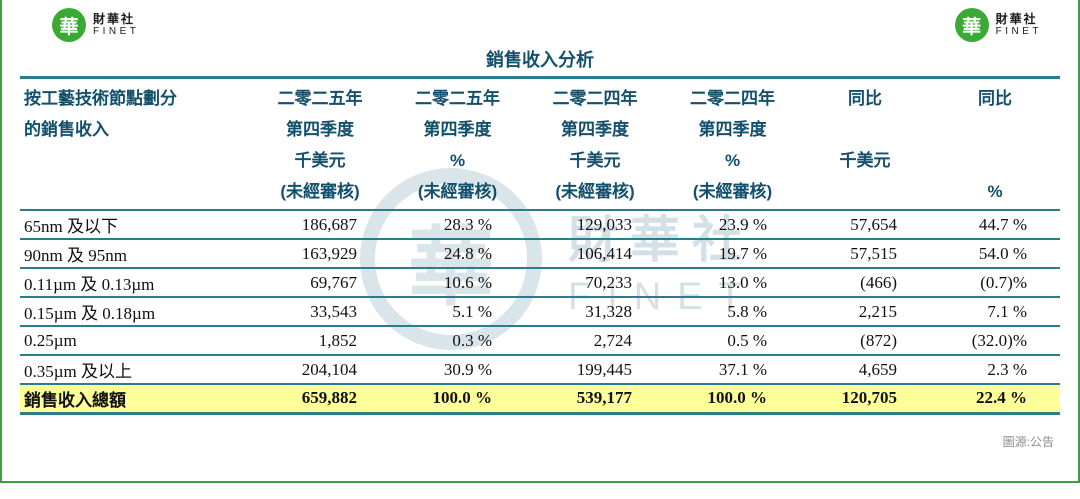  What do you see at coordinates (732, 254) in the screenshot?
I see `cell-2024q4-pct: 19.7 %` at bounding box center [732, 254].